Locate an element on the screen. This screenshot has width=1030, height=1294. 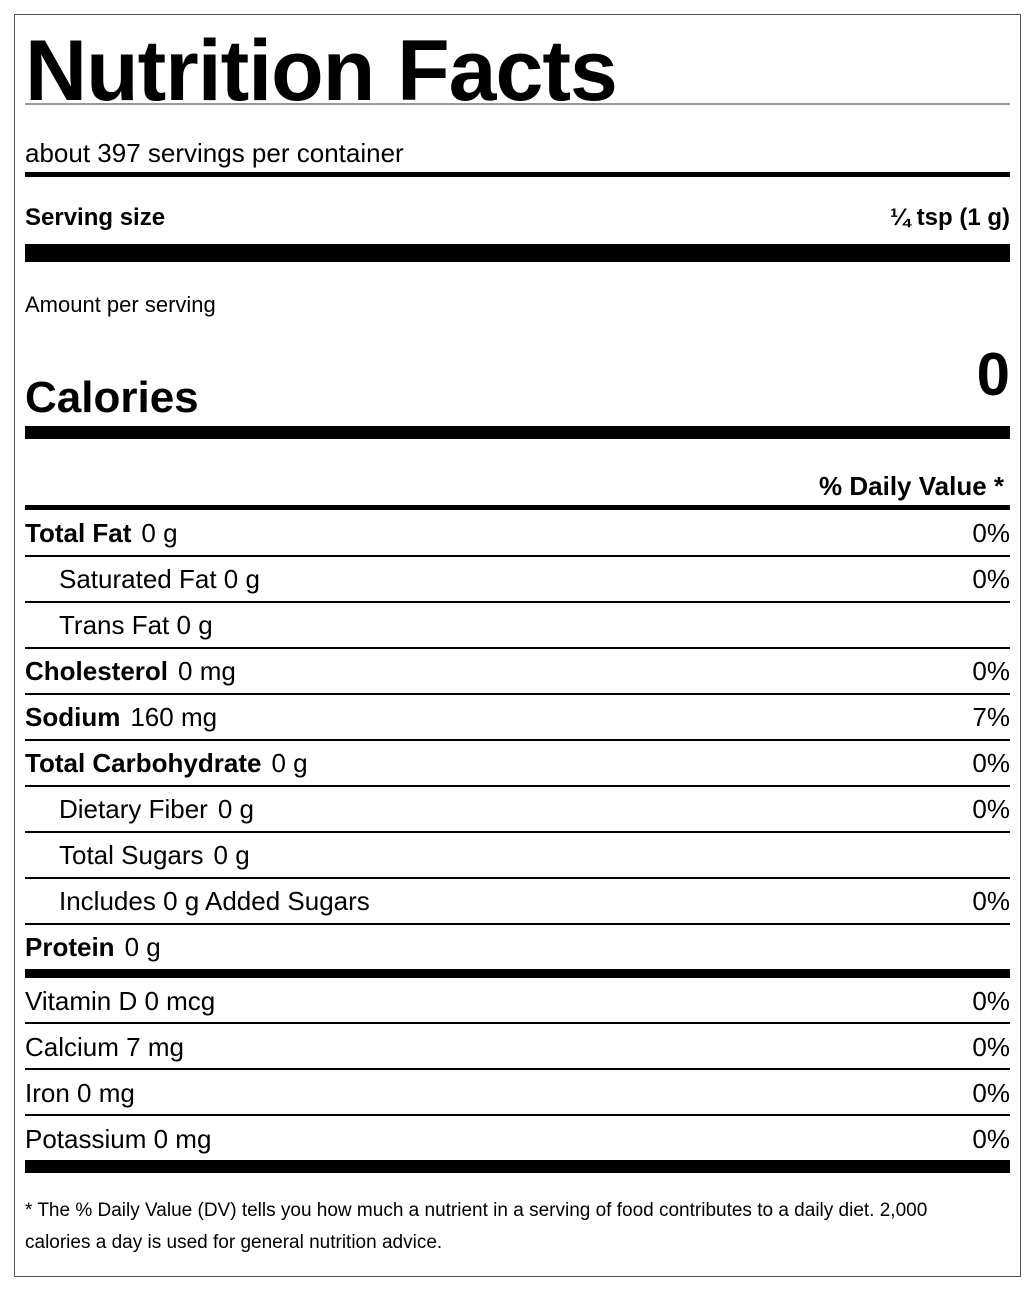
nutrient-name: Cholesterol is located at coordinates (97, 671).